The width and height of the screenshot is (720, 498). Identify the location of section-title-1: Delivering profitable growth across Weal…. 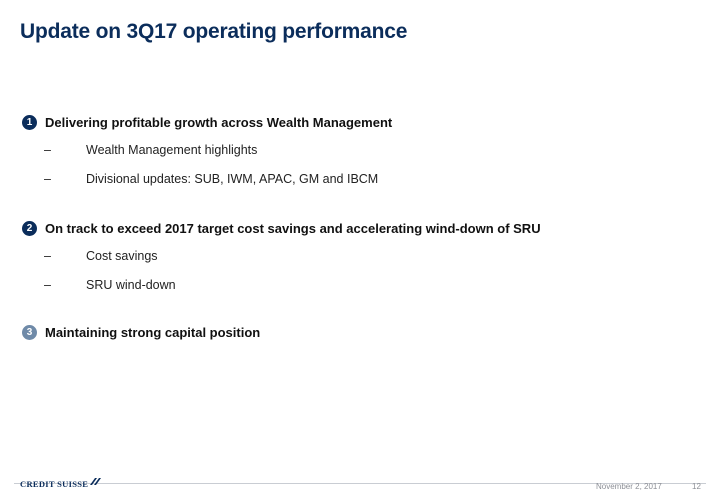
(219, 122).